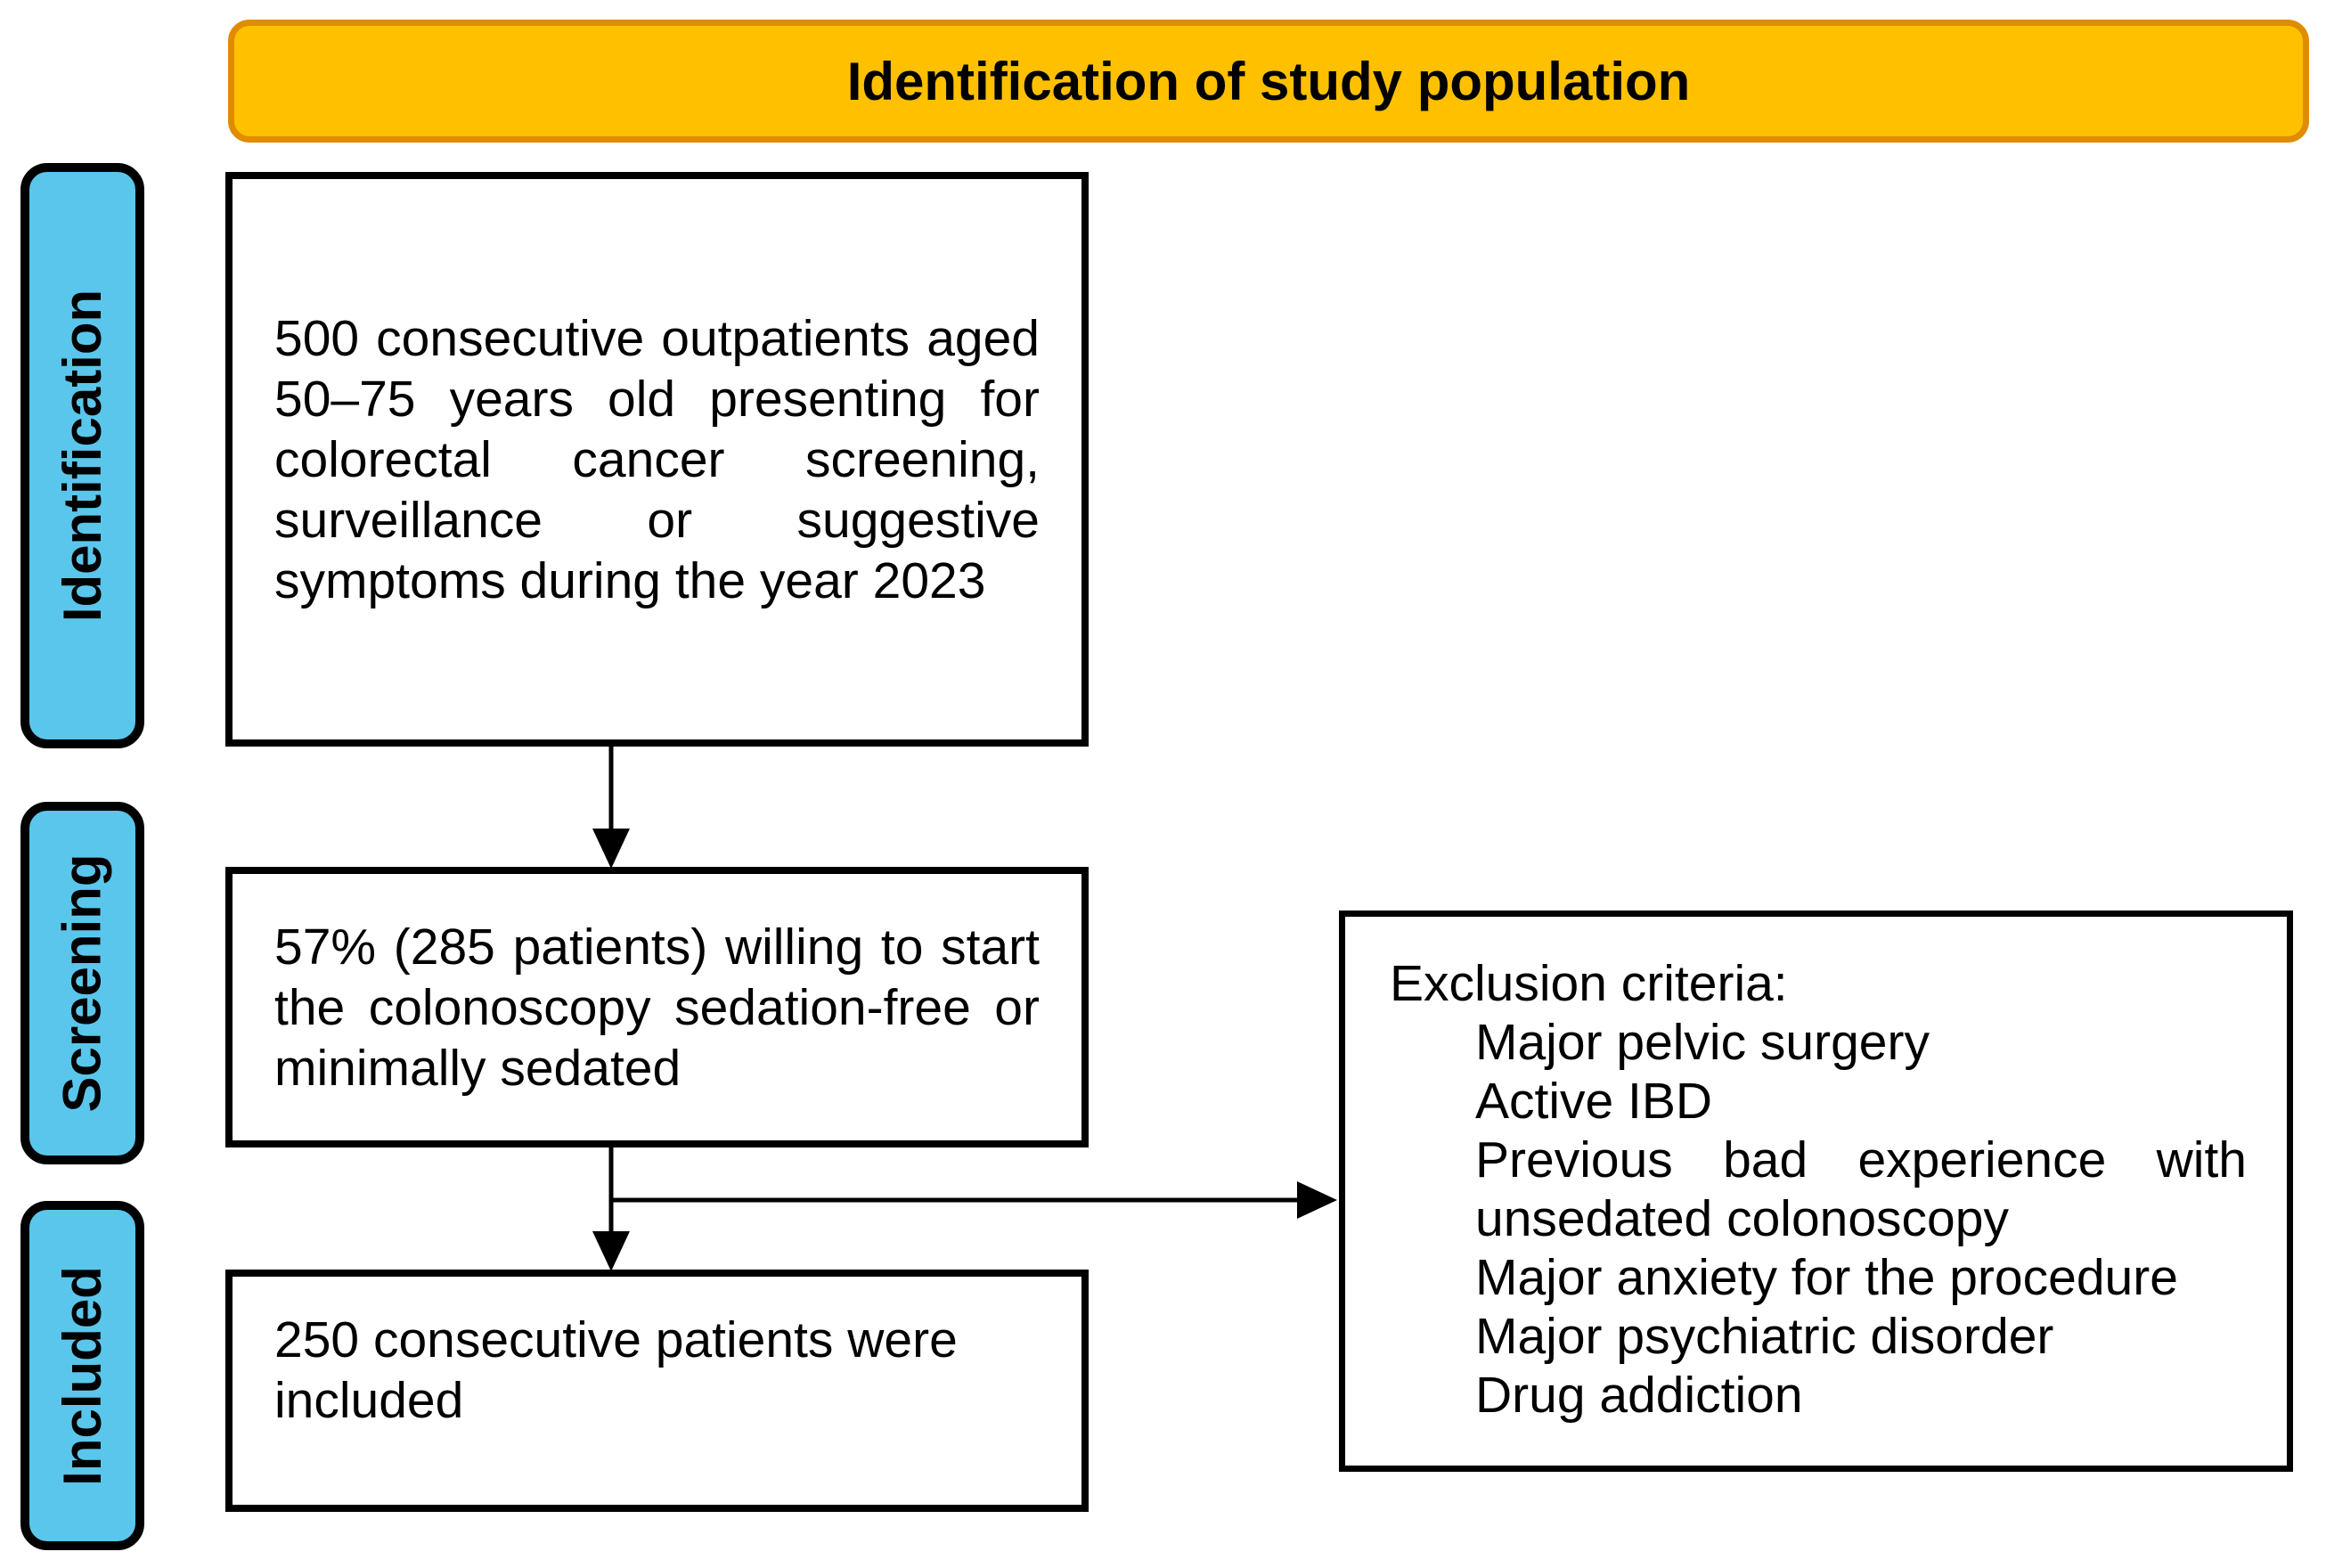 The image size is (2326, 1568). Describe the element at coordinates (1826, 1277) in the screenshot. I see `exclusion-item: Major anxiety for the procedure` at that location.